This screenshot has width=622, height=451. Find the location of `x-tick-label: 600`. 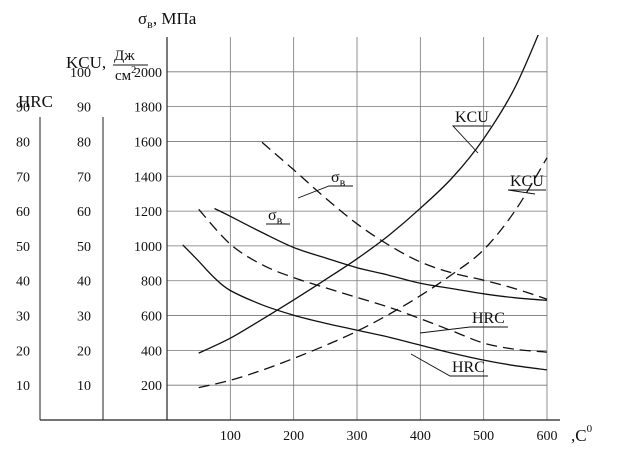

x-tick-label: 600 is located at coordinates (547, 436).